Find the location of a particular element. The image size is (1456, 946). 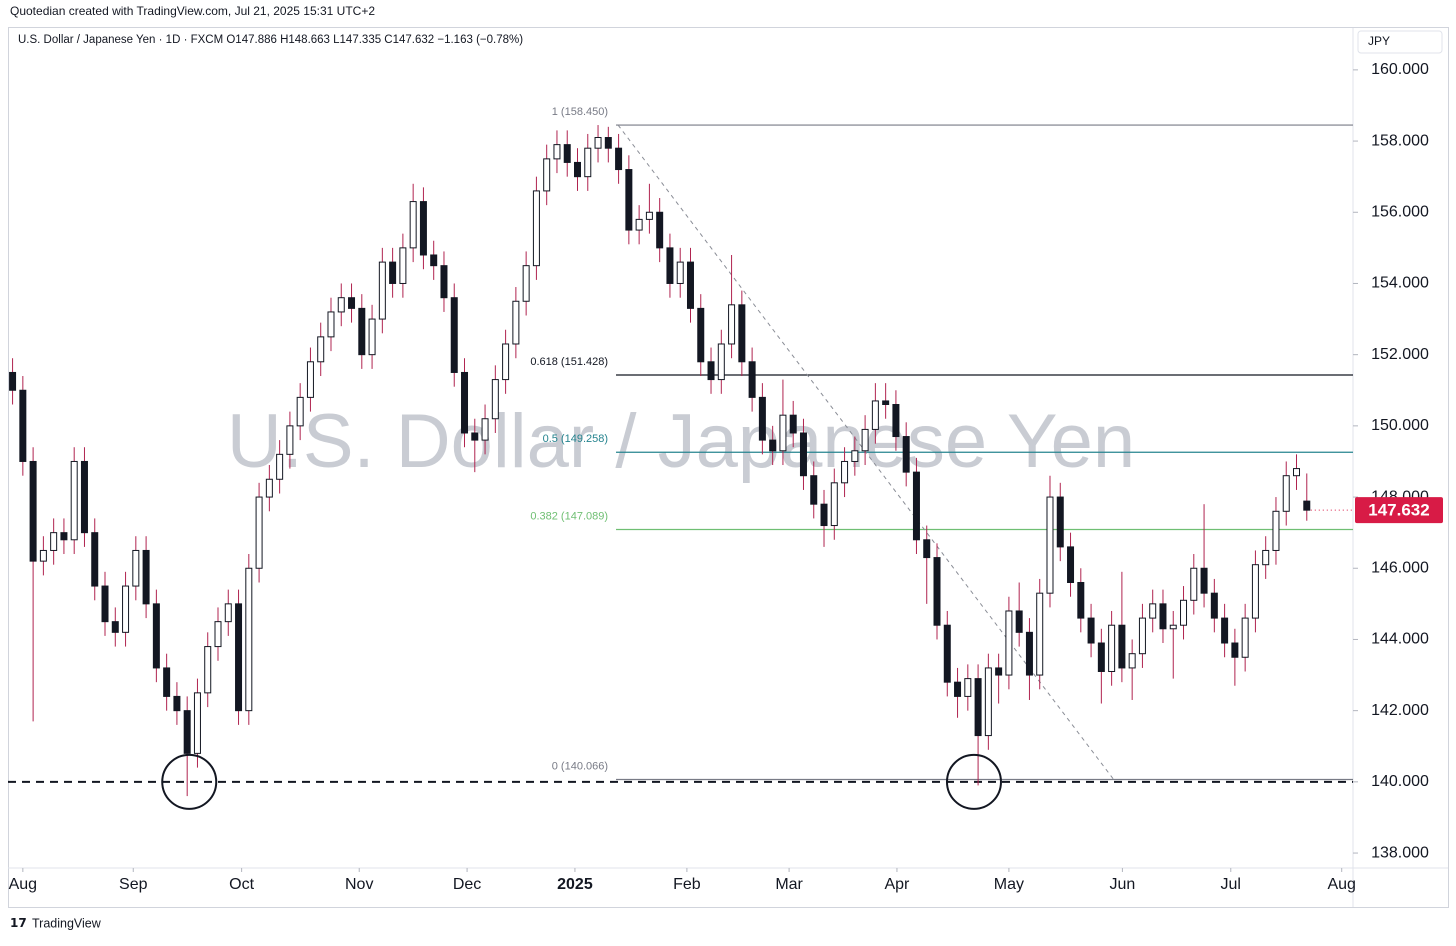

x-tick-label: Oct is located at coordinates (241, 884).